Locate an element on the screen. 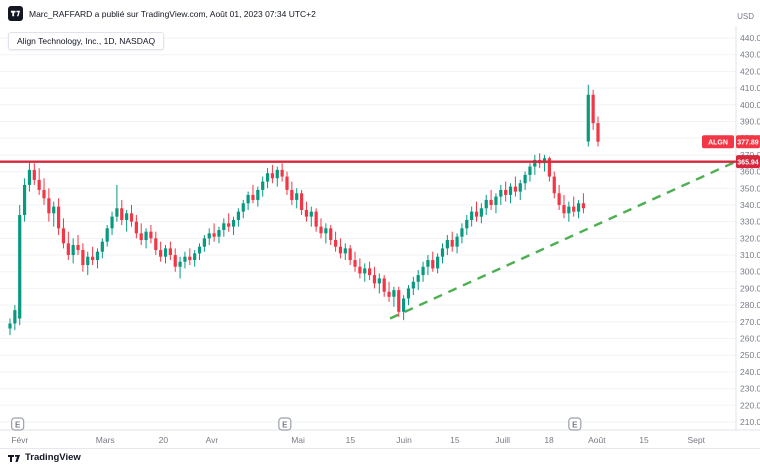 Image resolution: width=760 pixels, height=466 pixels. tradingview-logo-icon is located at coordinates (15, 13).